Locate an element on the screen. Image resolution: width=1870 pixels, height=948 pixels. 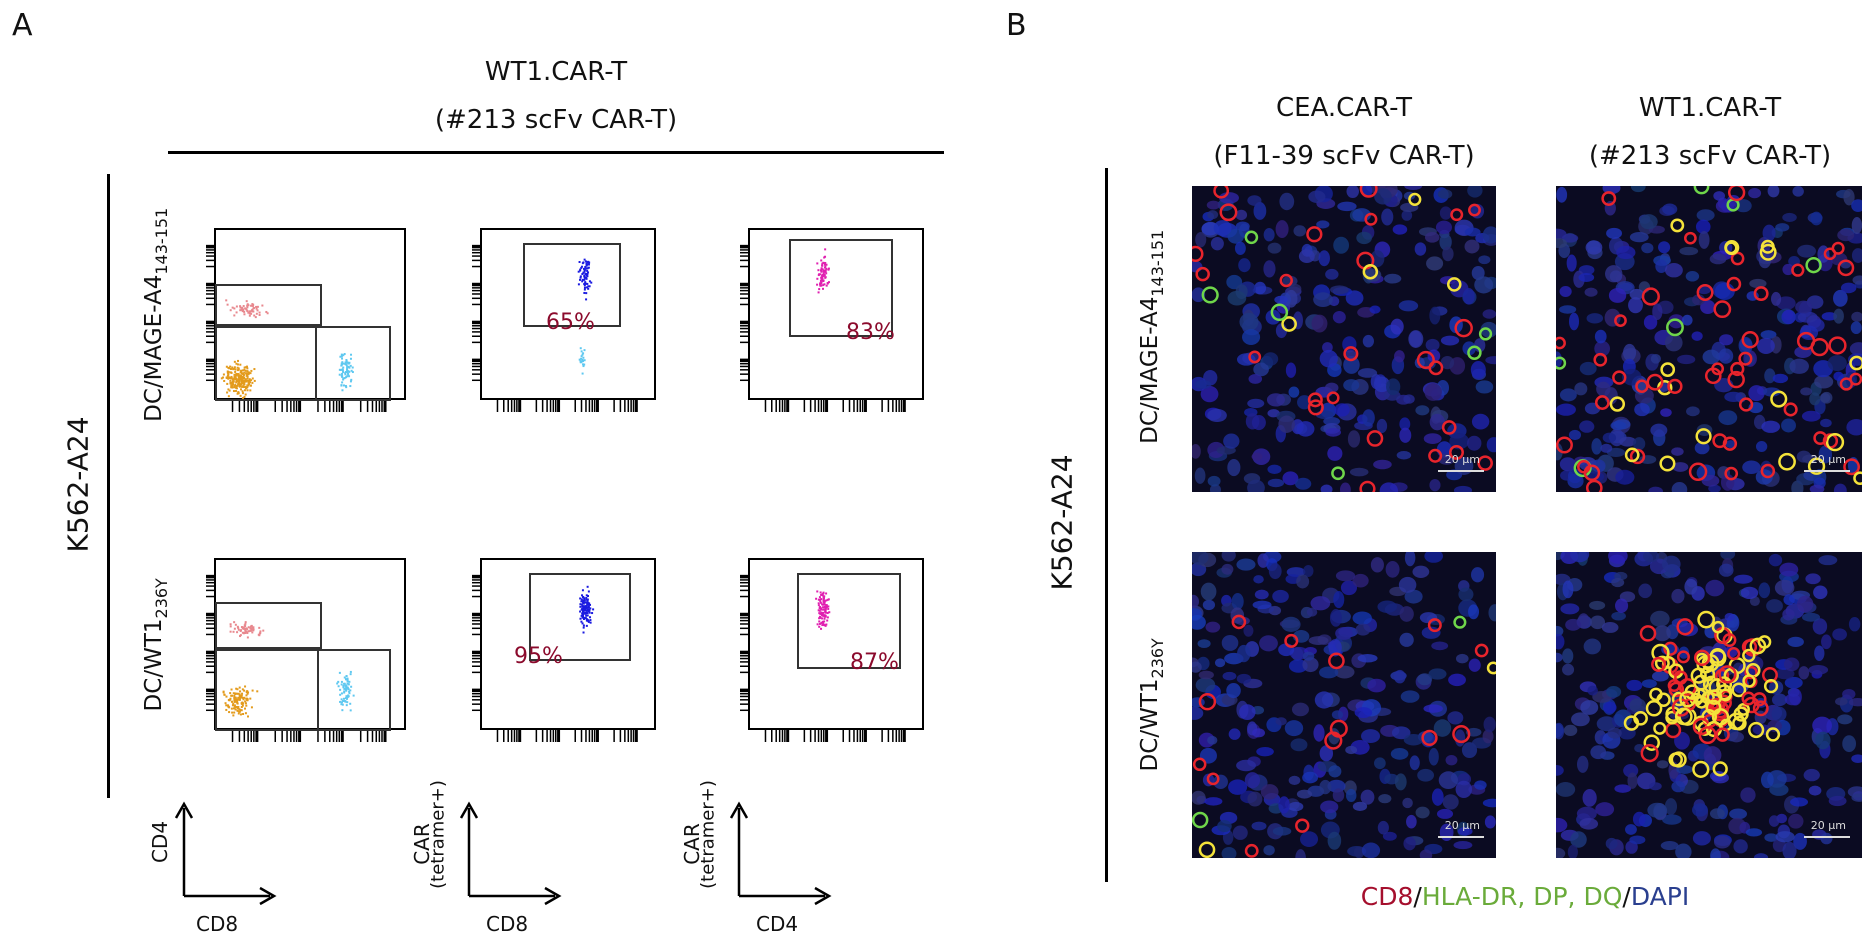
column-title-line1: CEA.CAR-T is located at coordinates (1343, 108).